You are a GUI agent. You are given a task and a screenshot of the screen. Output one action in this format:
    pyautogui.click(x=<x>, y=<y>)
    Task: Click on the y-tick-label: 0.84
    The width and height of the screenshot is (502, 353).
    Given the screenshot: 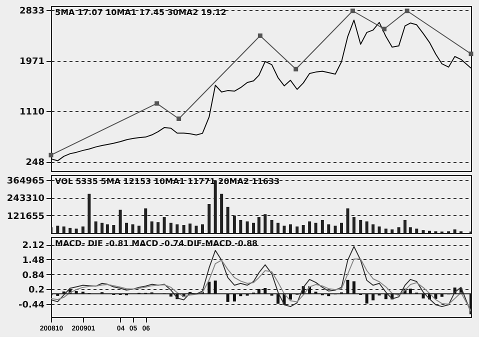 What is the action you would take?
    pyautogui.click(x=33, y=275)
    